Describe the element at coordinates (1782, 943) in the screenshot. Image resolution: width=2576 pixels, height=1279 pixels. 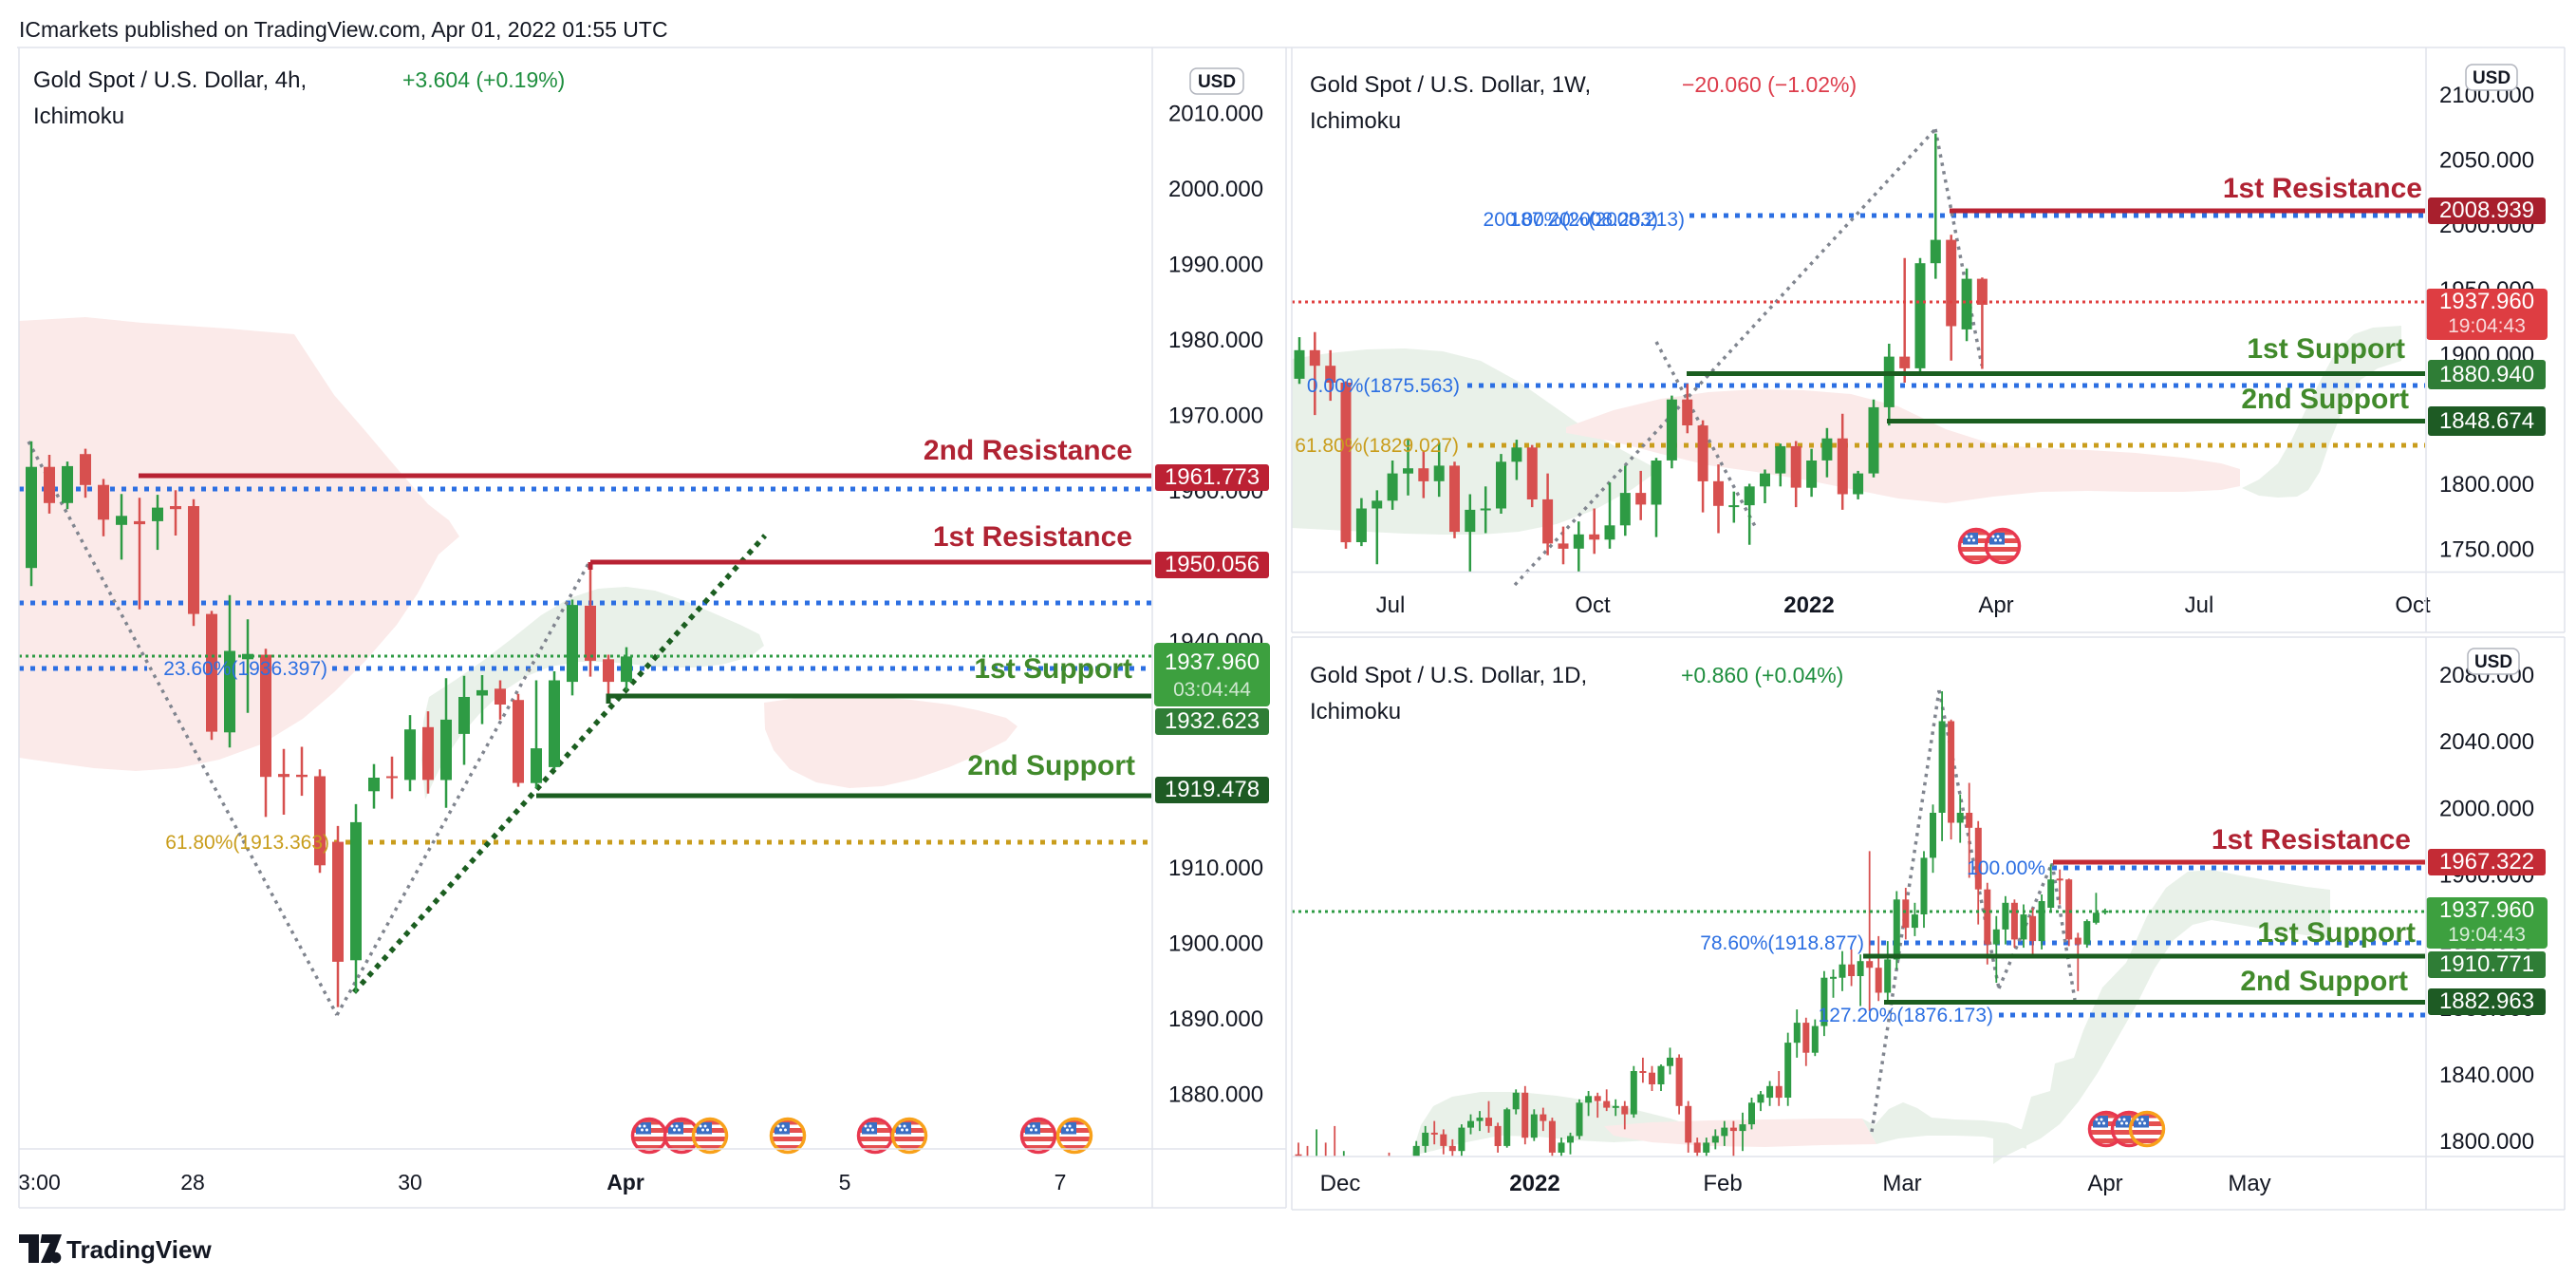
I see `svg-text: 78.60%(1918.877)` at that location.